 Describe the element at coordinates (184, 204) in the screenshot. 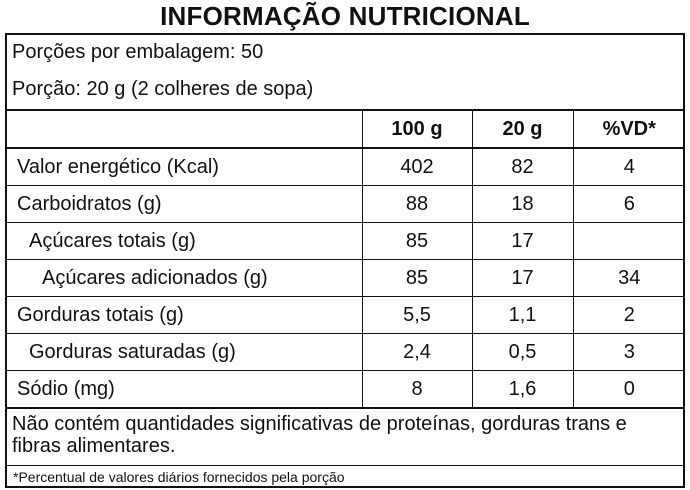

I see `row-label: Carboidratos (g)` at that location.